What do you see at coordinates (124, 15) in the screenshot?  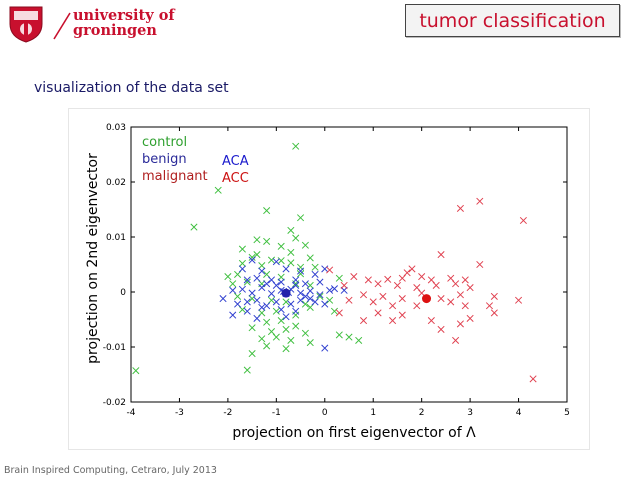 I see `university-line-1: university of` at bounding box center [124, 15].